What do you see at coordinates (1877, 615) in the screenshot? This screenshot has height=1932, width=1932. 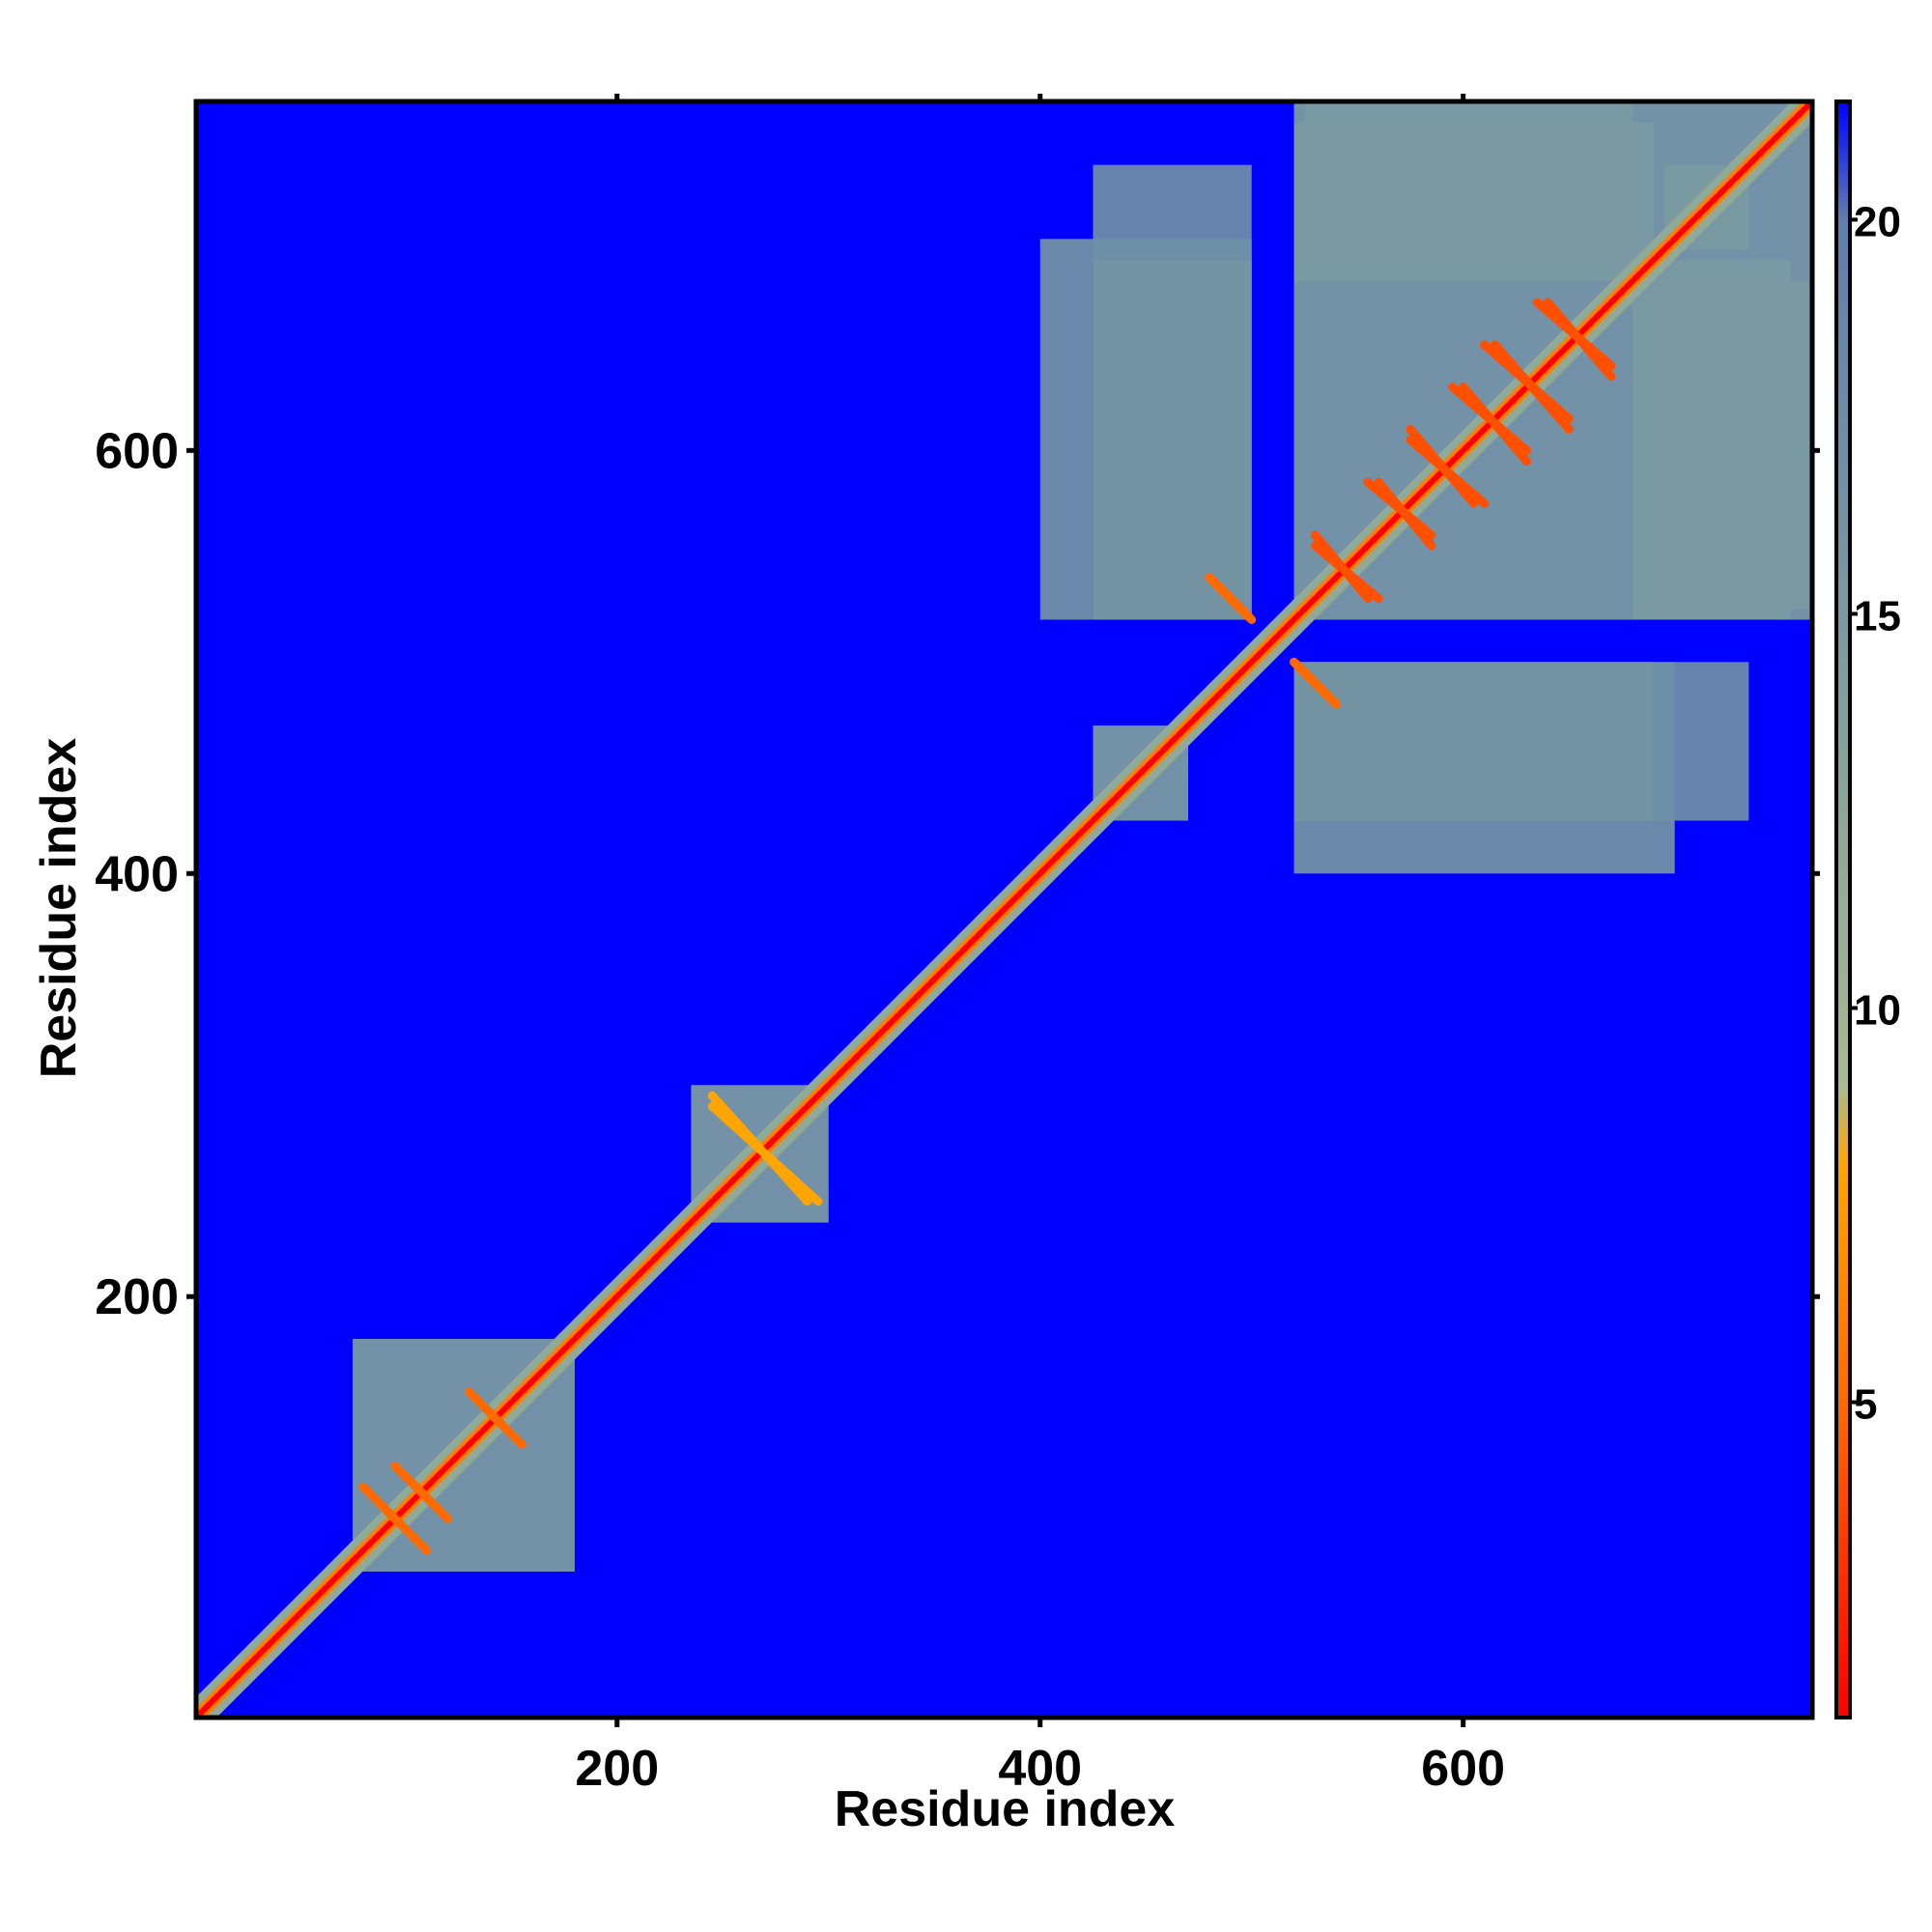 I see `colorbar-tick-label-15: 15` at bounding box center [1877, 615].